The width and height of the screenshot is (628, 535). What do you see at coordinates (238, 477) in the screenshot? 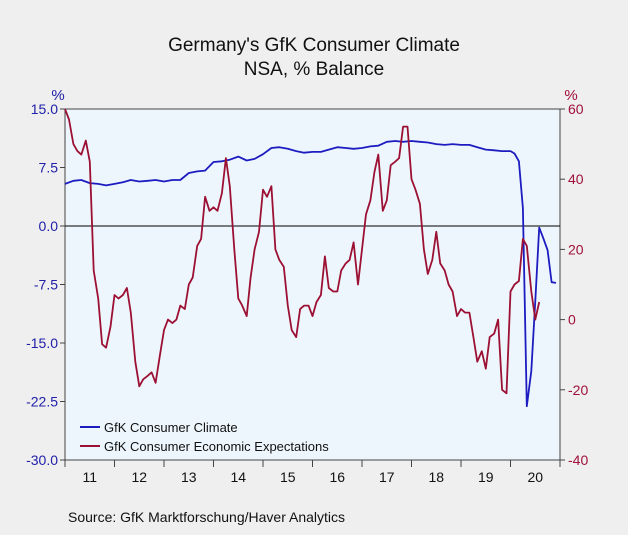
I see `x-axis-tick-label: 14` at bounding box center [238, 477].